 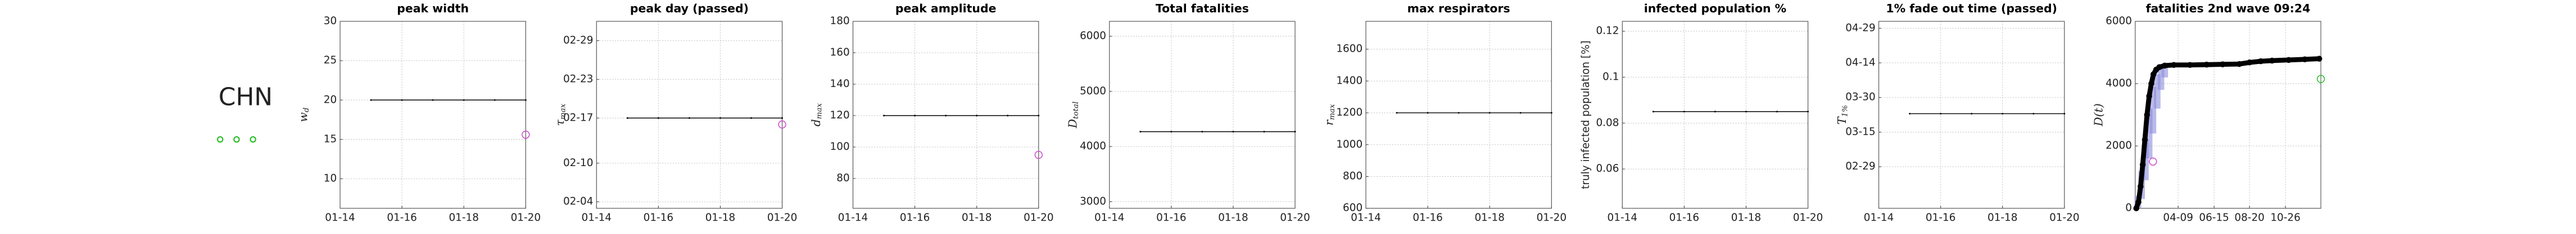 I want to click on y-tick-label: 03-30, so click(x=1860, y=97).